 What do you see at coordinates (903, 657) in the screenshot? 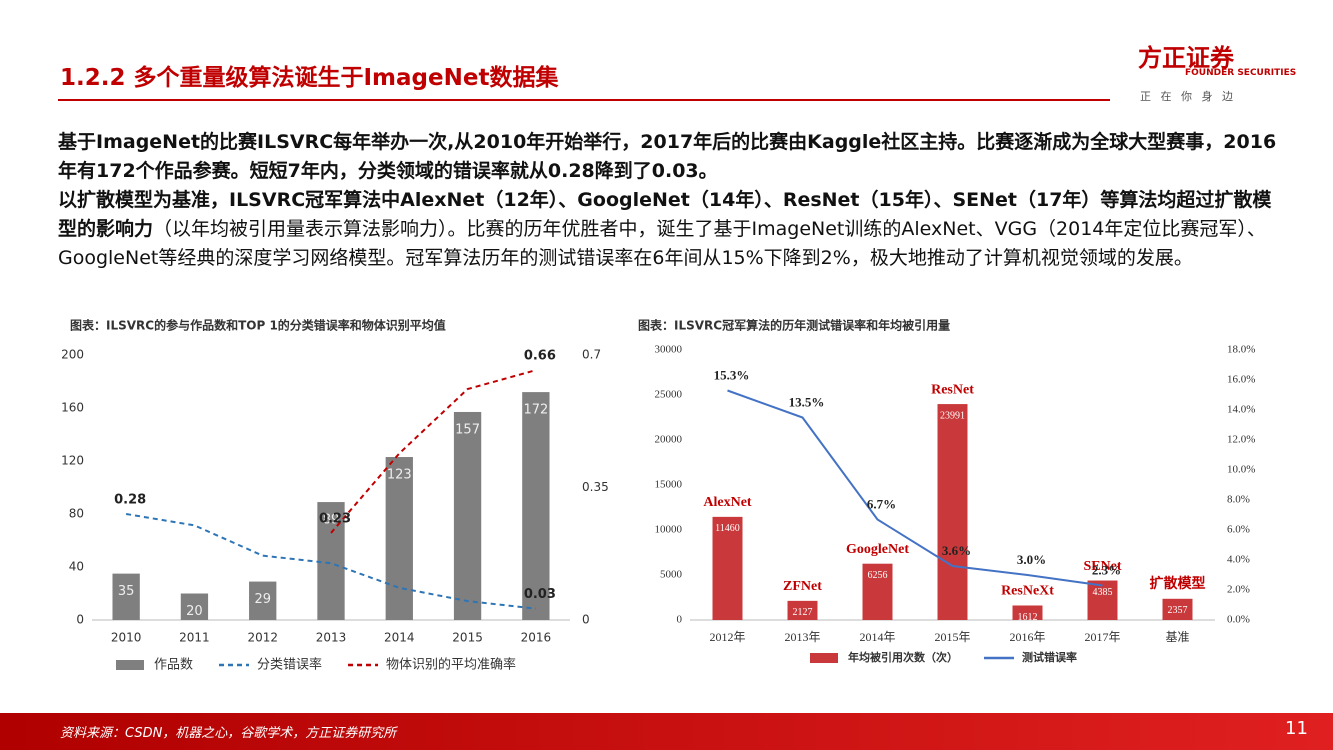
I see `legend-label: 年均被引用次数（次）` at bounding box center [903, 657].